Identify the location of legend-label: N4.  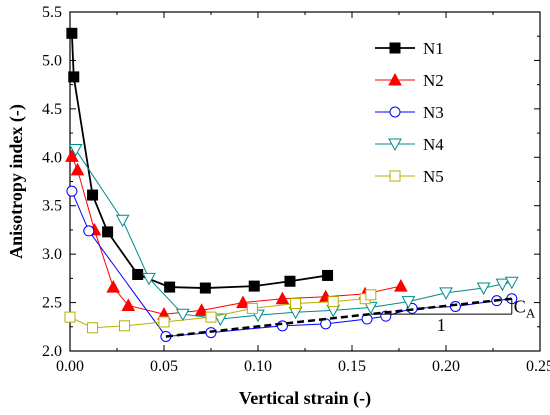
(433, 144).